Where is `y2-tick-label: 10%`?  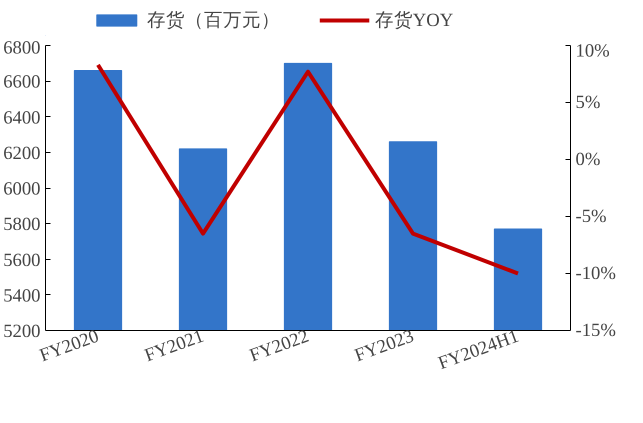 y2-tick-label: 10% is located at coordinates (593, 51).